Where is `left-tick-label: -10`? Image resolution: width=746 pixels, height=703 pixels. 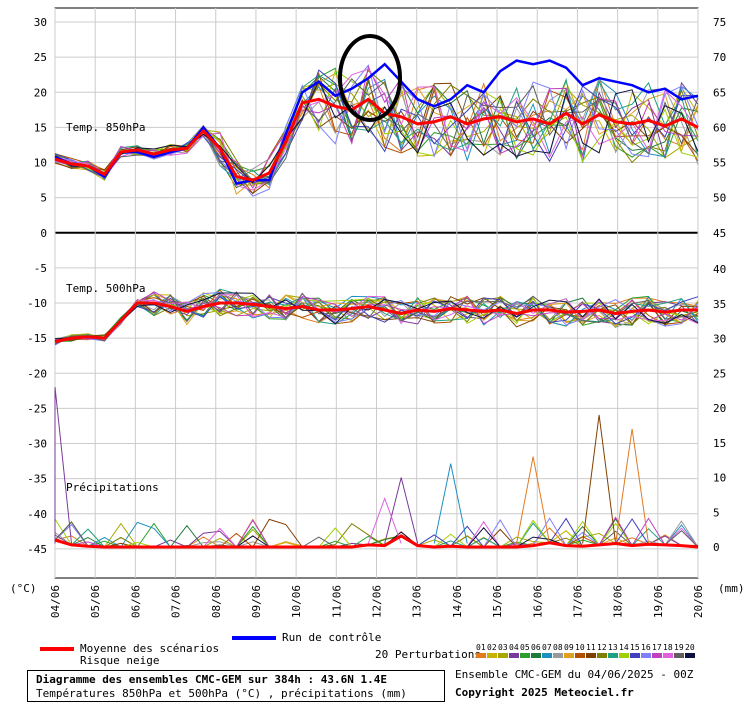 left-tick-label: -10 is located at coordinates (37, 303).